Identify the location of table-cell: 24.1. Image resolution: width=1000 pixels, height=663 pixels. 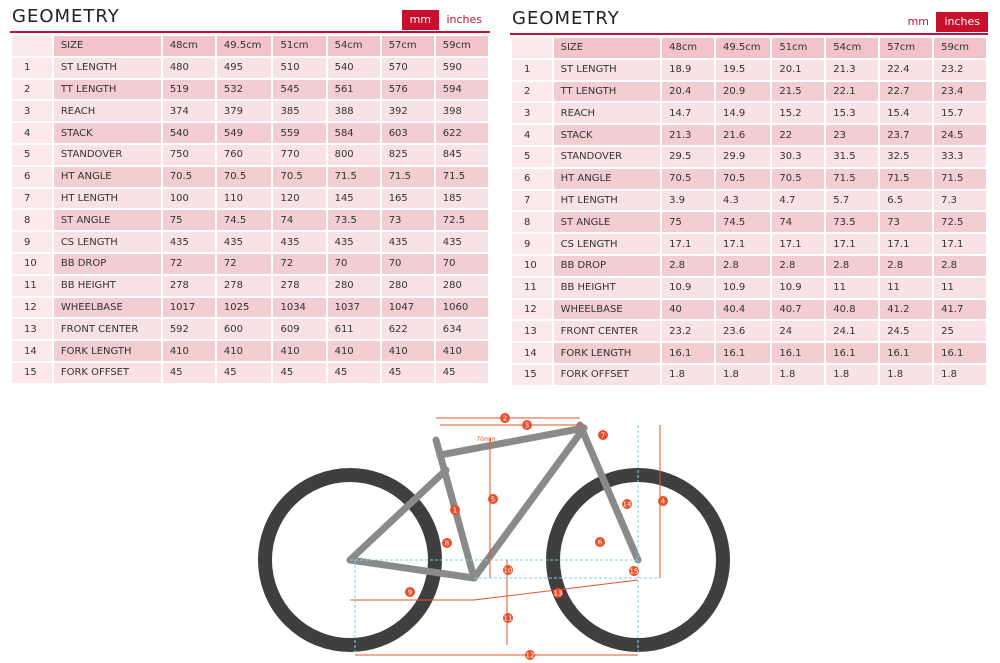
(852, 331).